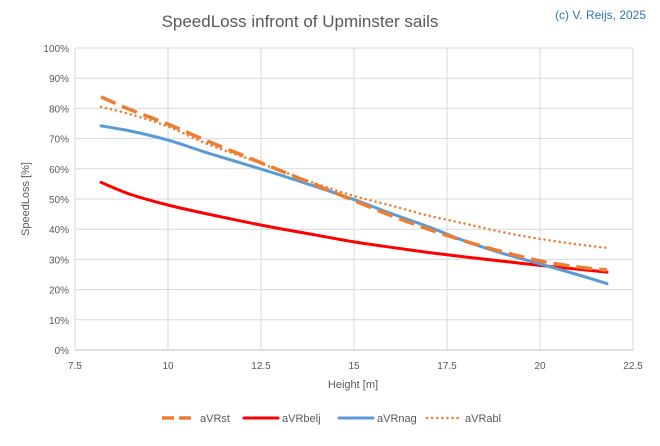  Describe the element at coordinates (483, 419) in the screenshot. I see `legend-label-avrabl: aVRabl` at that location.